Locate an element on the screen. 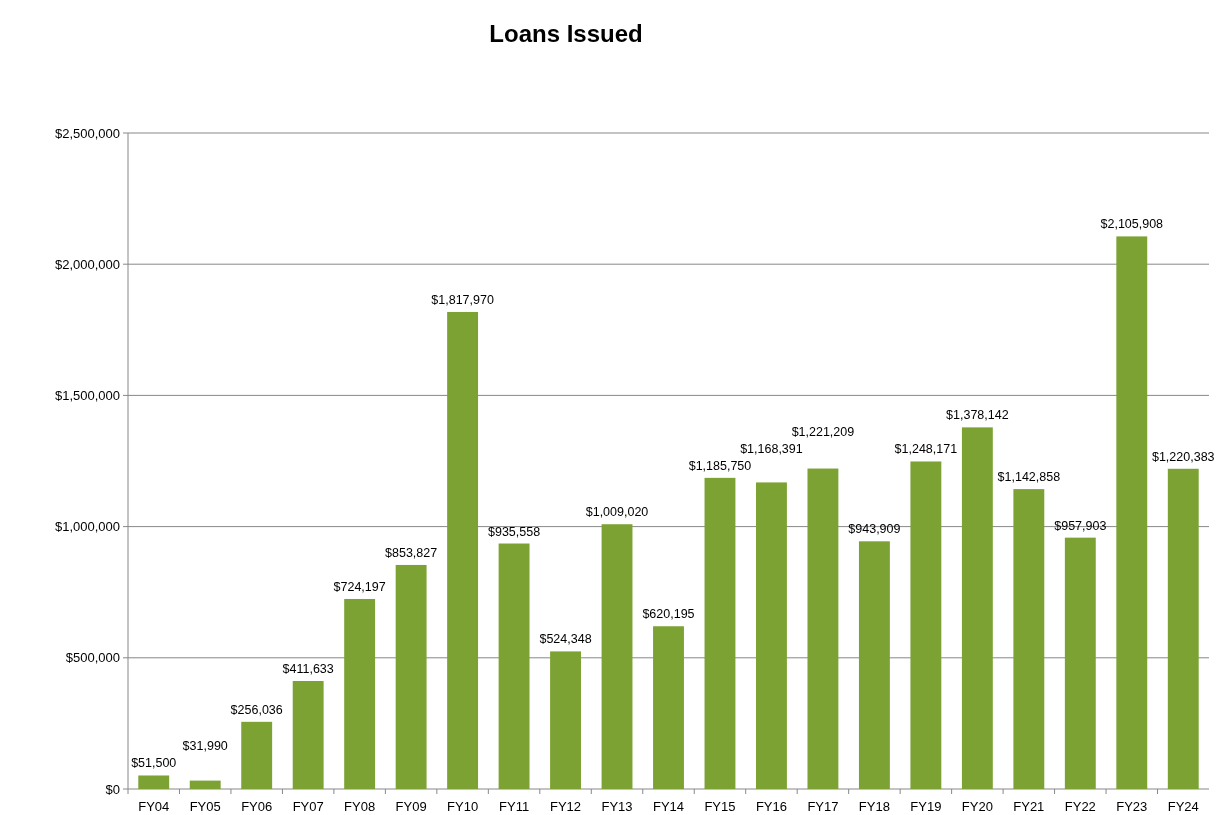  x-tick-label: FY12 is located at coordinates (566, 806).